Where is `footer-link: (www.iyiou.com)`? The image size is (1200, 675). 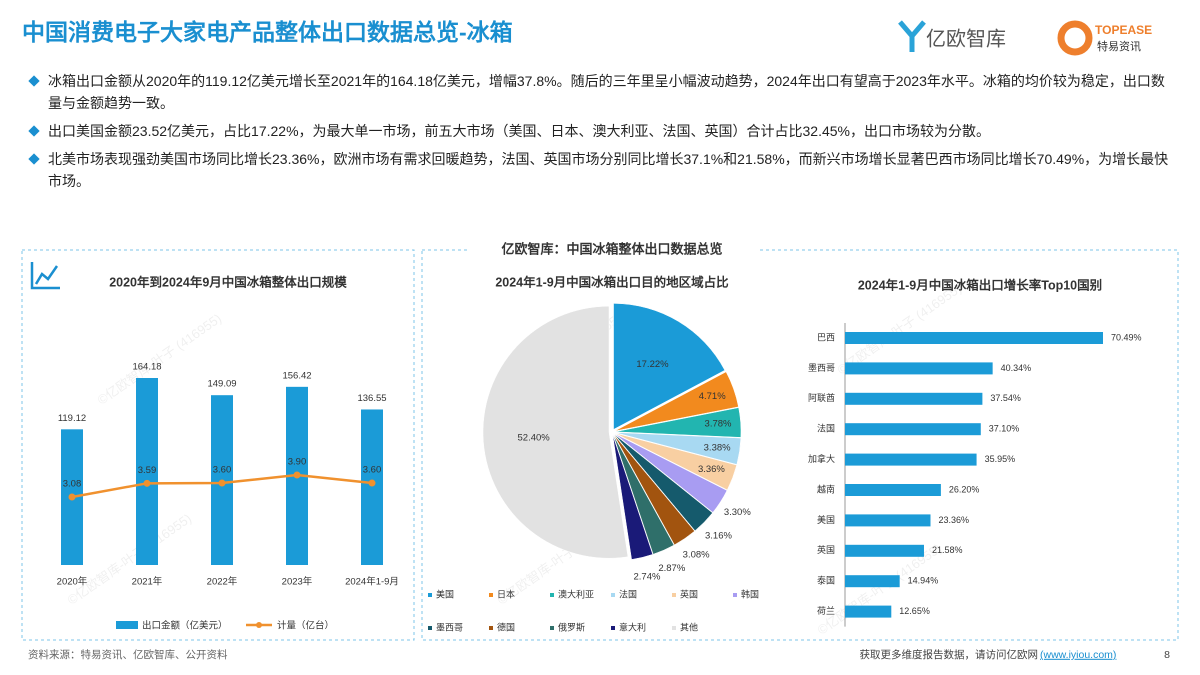 footer-link: (www.iyiou.com) is located at coordinates (1078, 655).